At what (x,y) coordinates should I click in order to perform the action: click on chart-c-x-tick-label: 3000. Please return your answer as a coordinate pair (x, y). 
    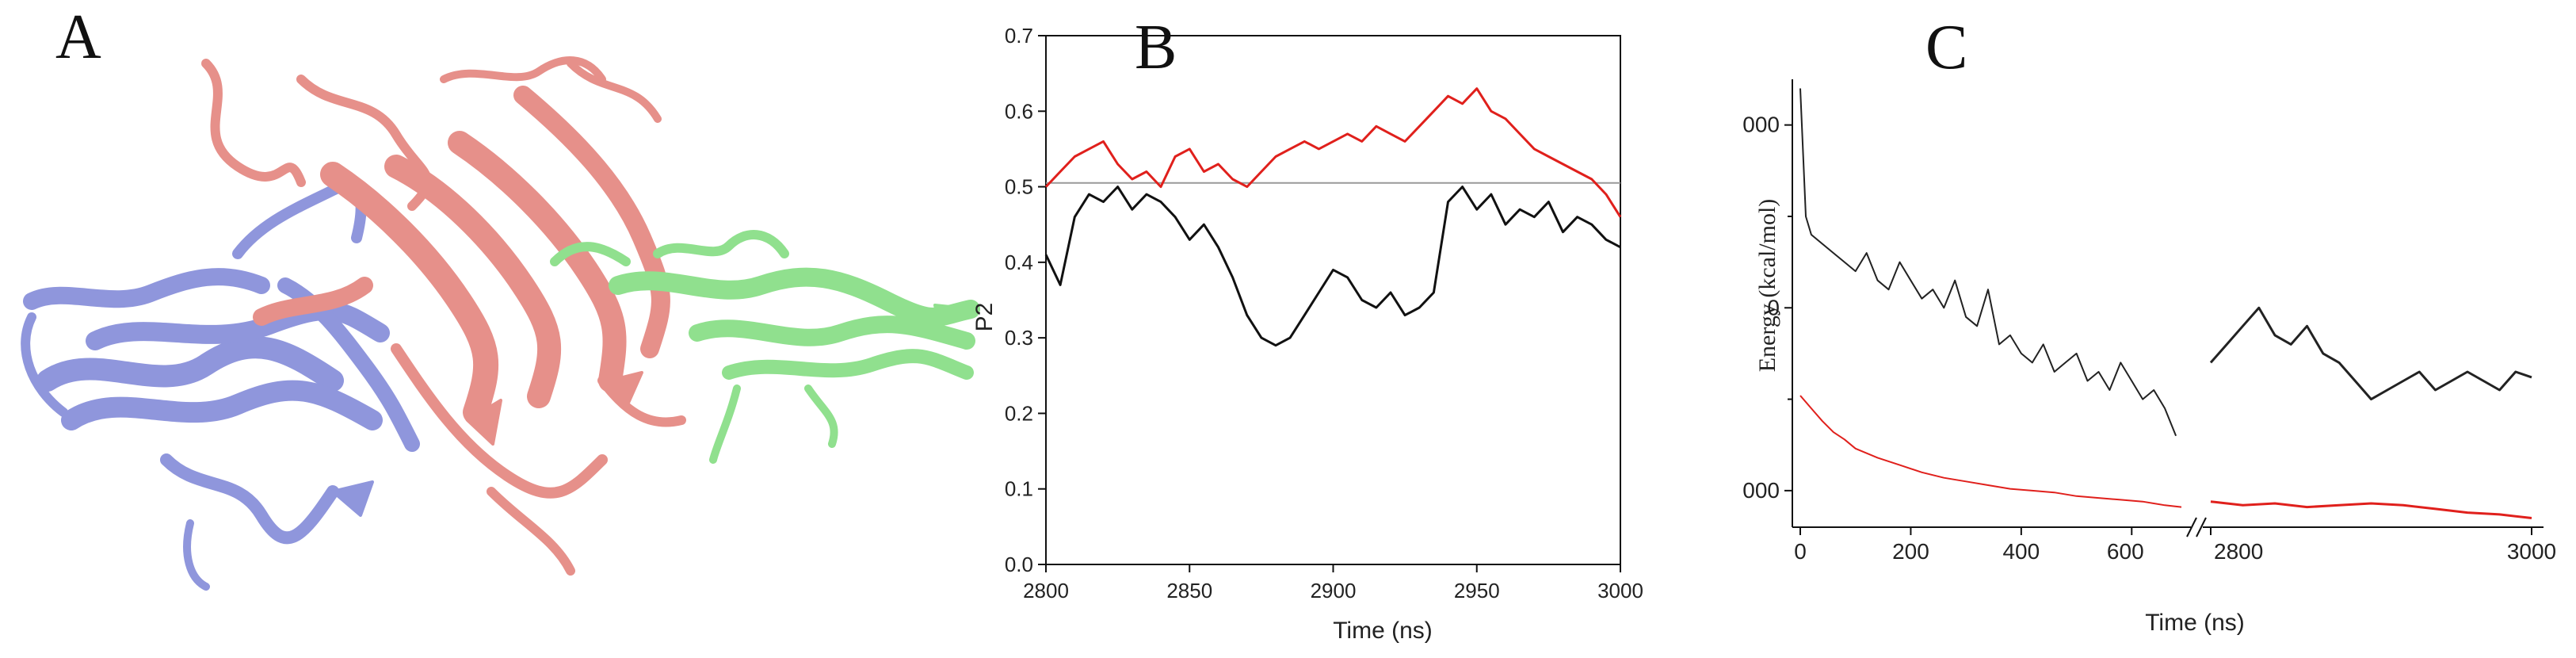
    Looking at the image, I should click on (2531, 552).